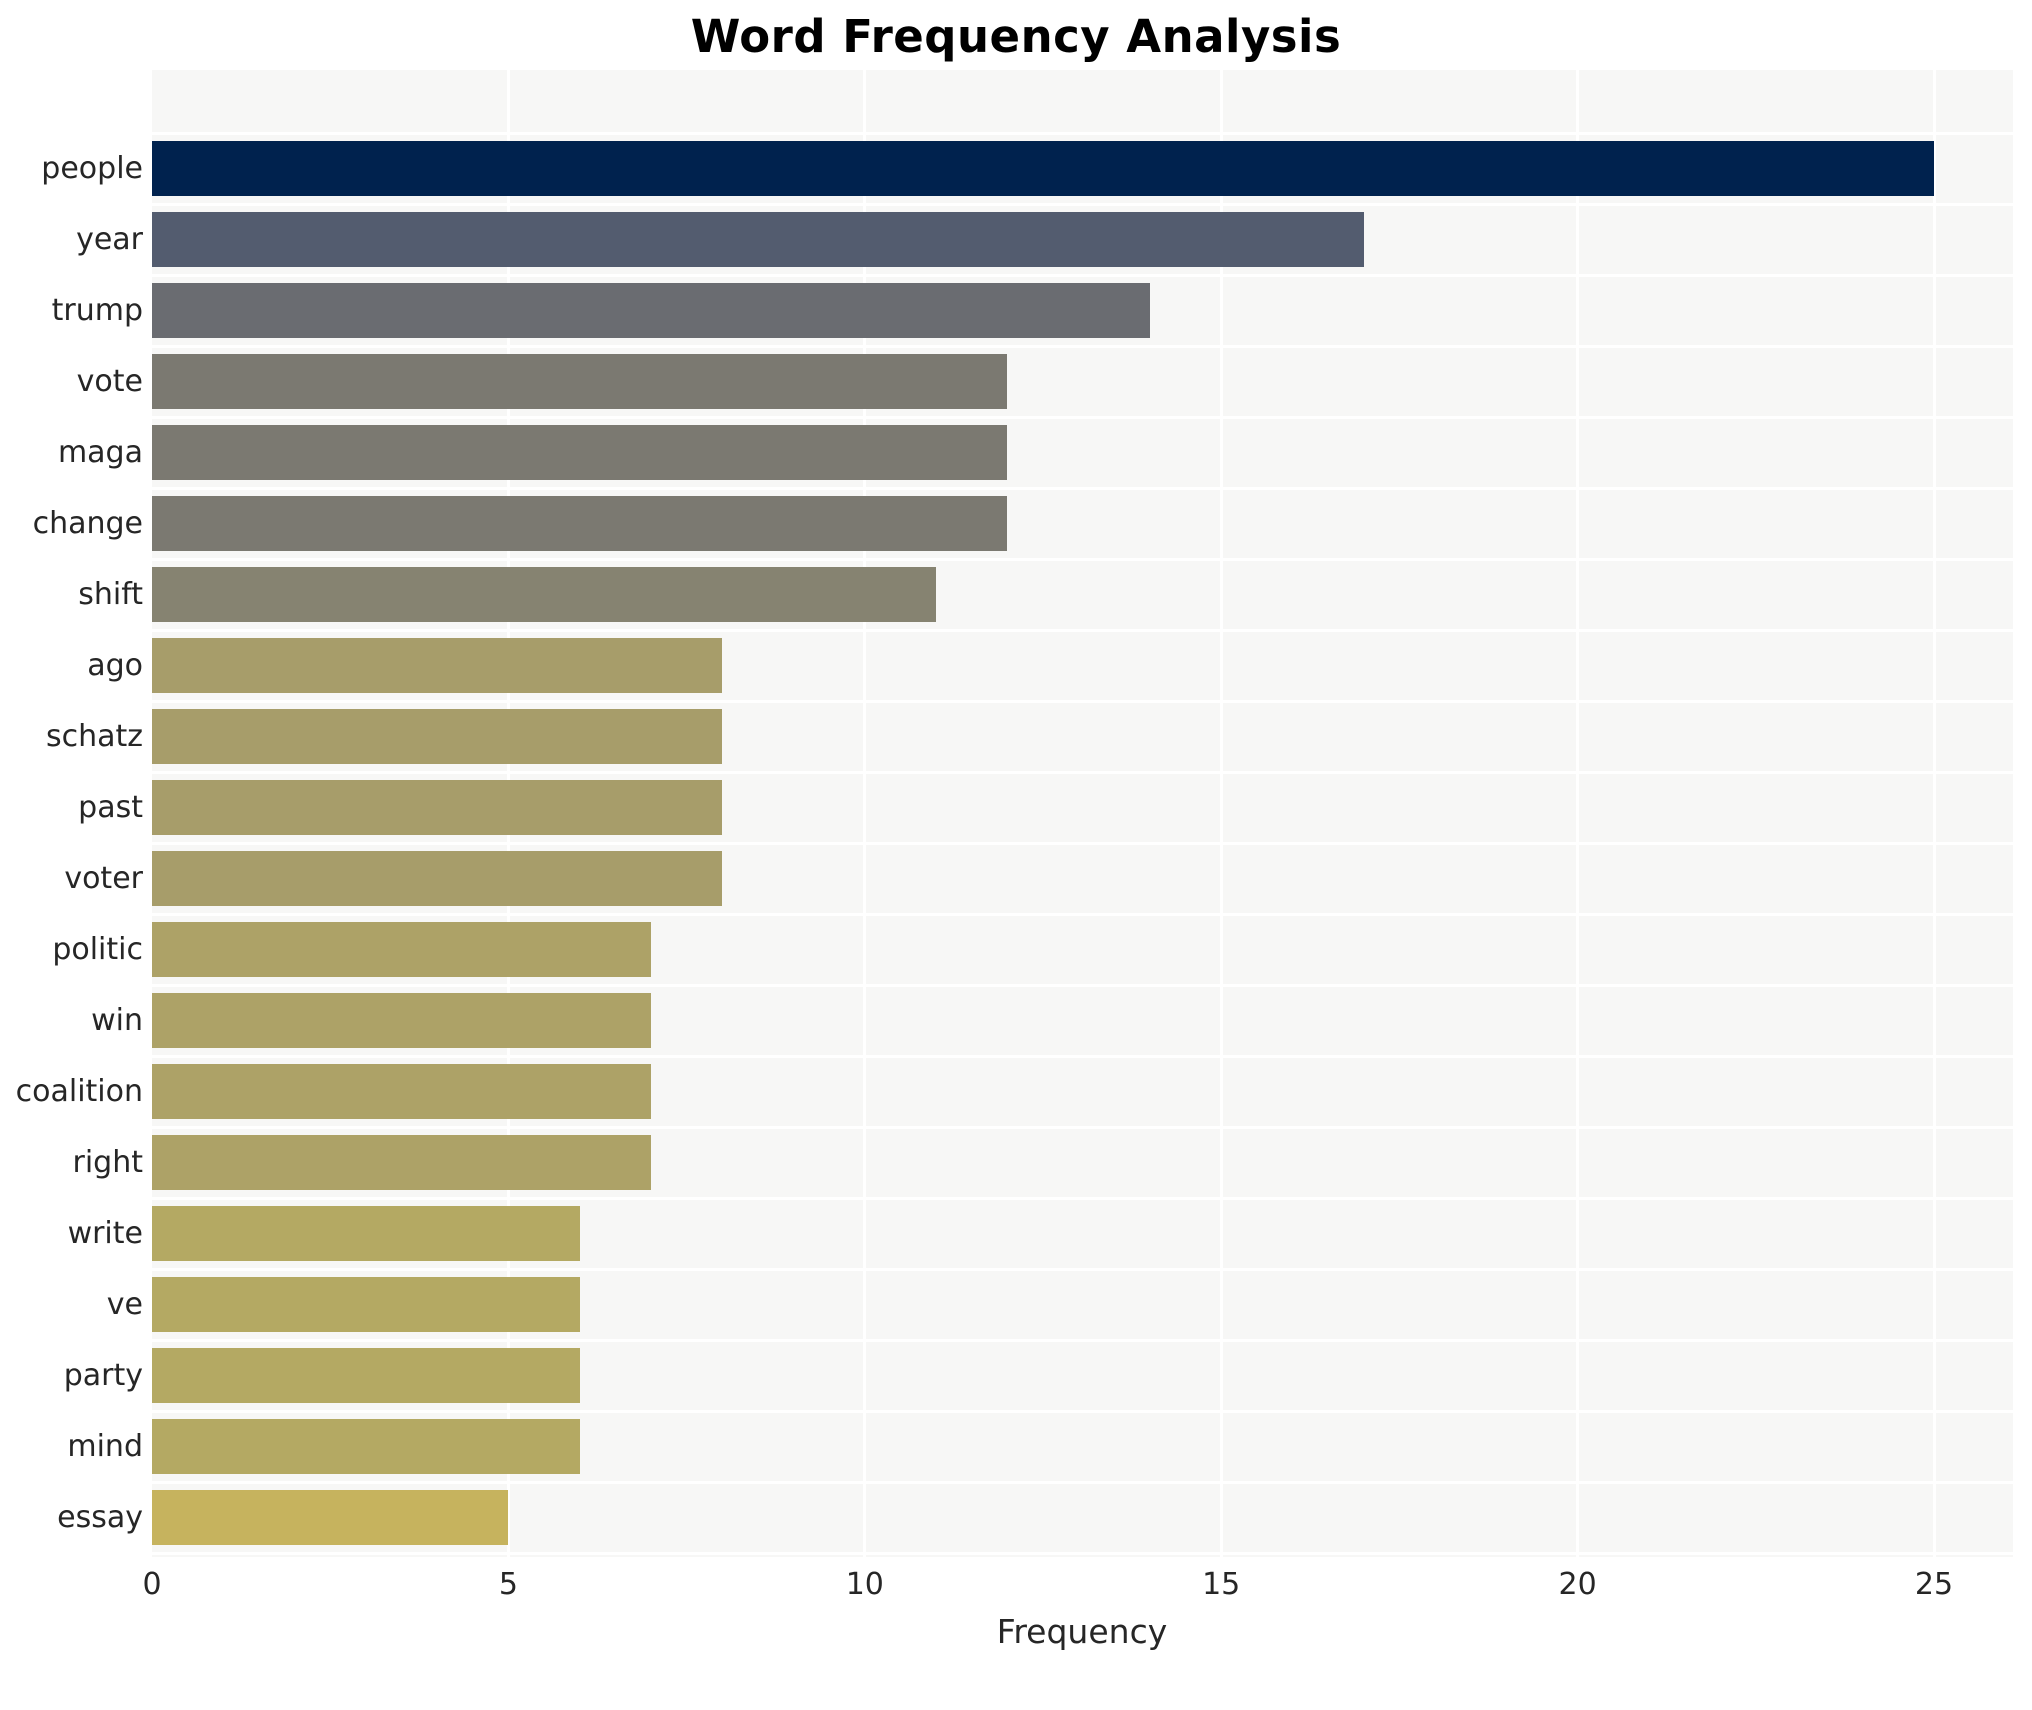  I want to click on x-tick-5: 5, so click(508, 1584).